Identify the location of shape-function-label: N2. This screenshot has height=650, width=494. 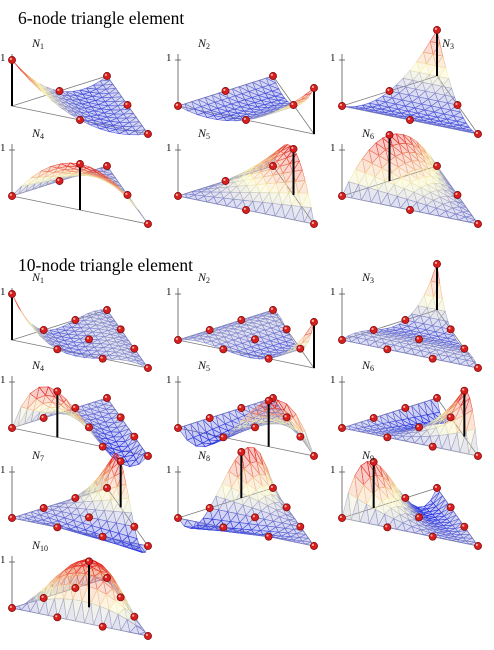
(204, 43).